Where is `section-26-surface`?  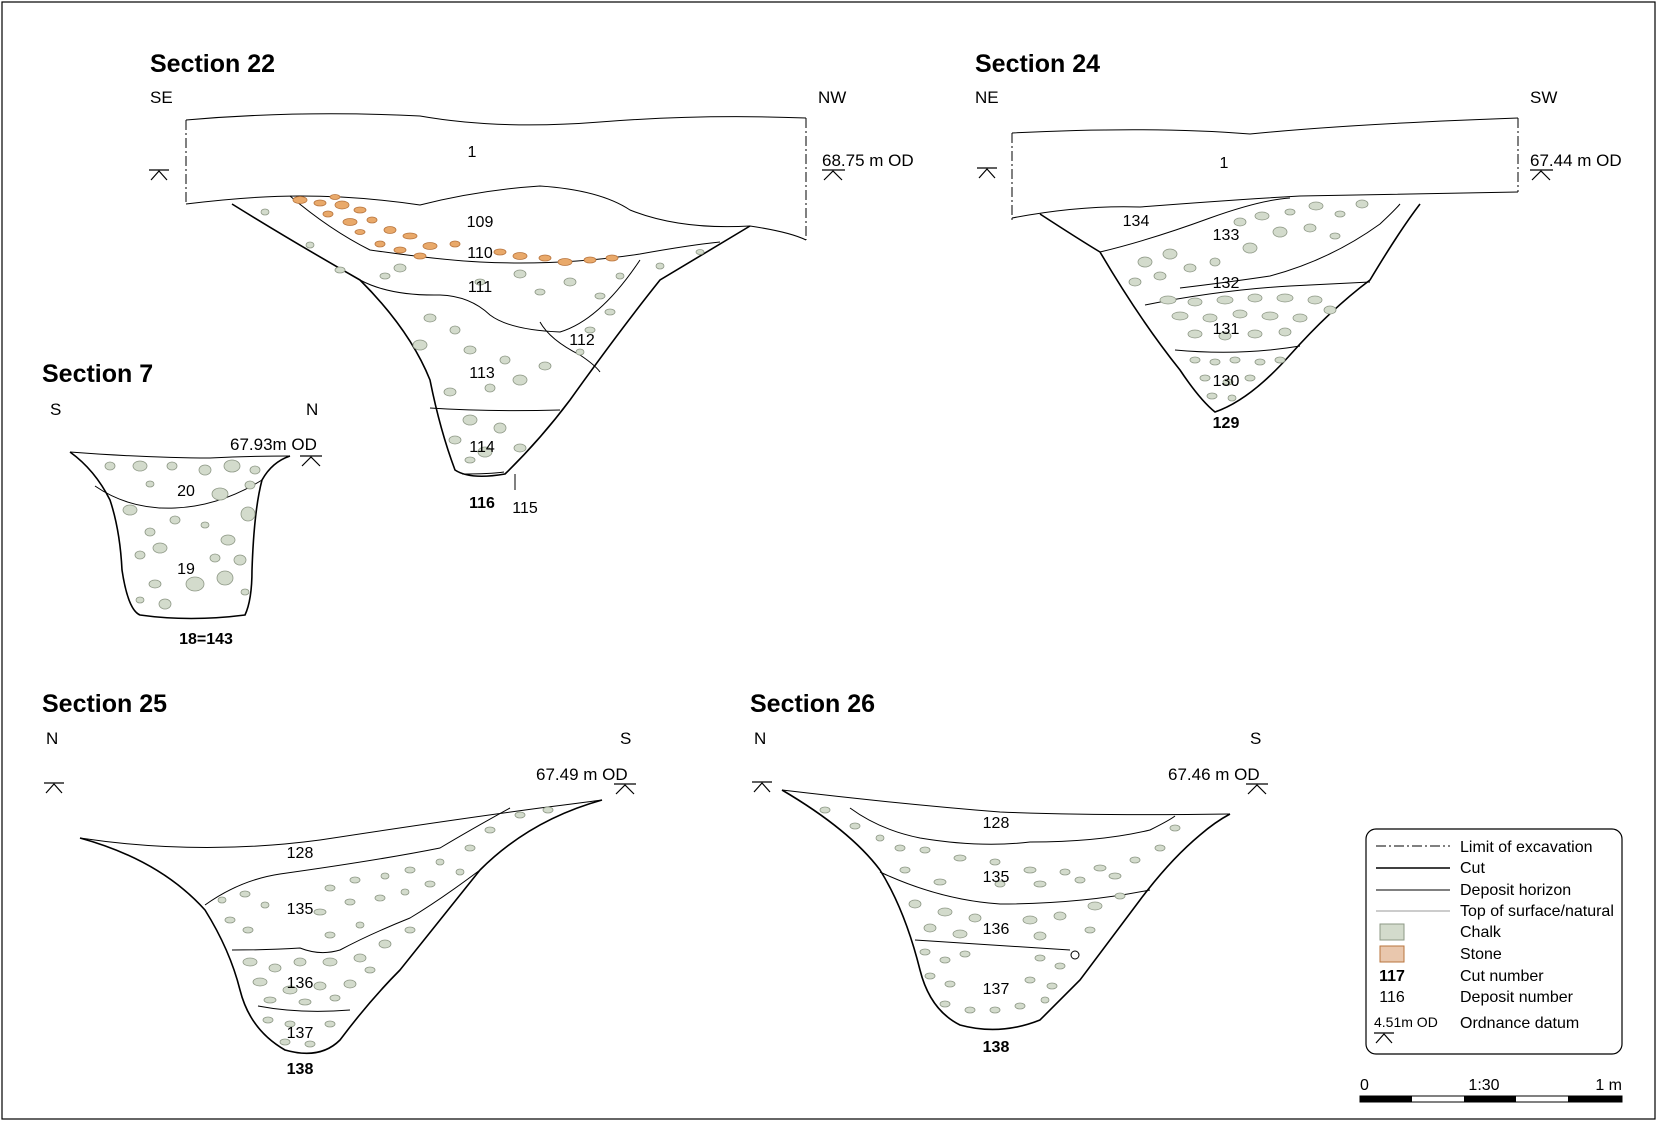
section-26-surface is located at coordinates (1006, 802).